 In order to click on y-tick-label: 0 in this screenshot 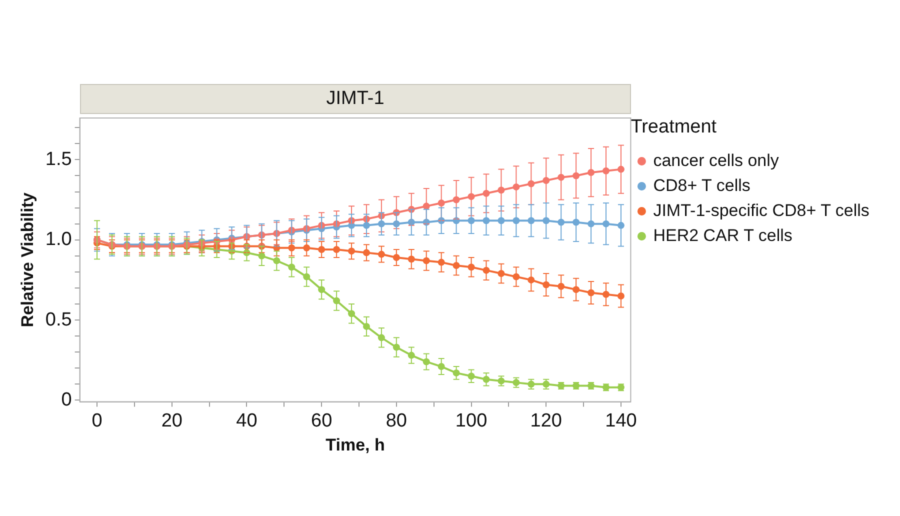, I will do `click(66, 399)`.